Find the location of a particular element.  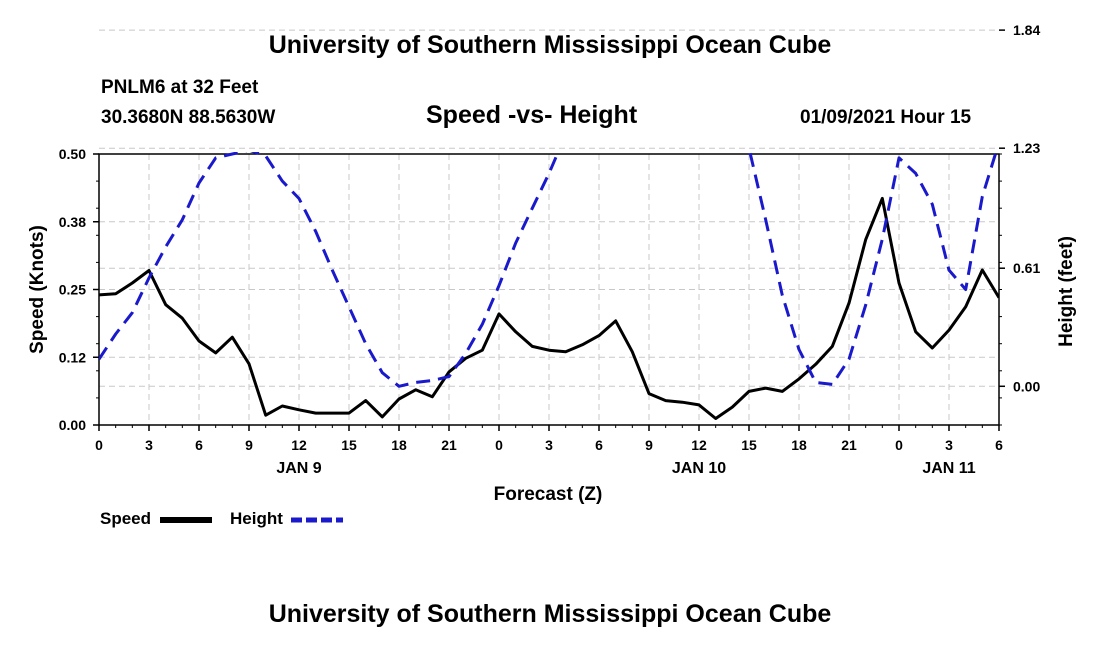

x-day-label: JAN 10 is located at coordinates (699, 468).